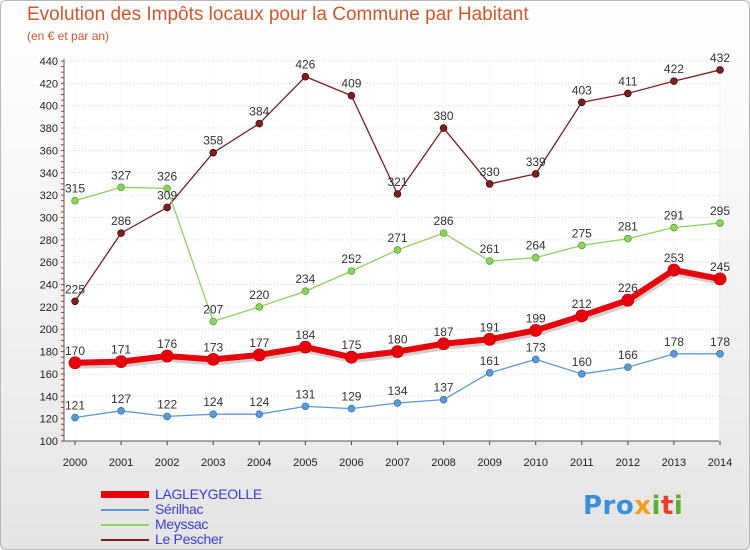  Describe the element at coordinates (49, 129) in the screenshot. I see `y-tick-label: 380` at that location.